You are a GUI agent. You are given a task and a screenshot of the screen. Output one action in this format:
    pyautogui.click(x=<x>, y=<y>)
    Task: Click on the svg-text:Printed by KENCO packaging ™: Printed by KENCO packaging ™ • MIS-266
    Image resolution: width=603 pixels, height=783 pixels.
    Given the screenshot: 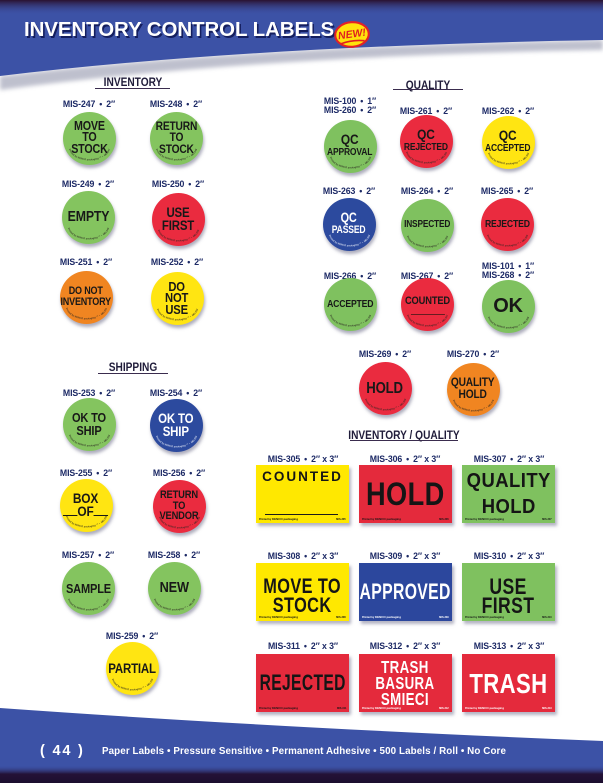 What is the action you would take?
    pyautogui.click(x=349, y=320)
    